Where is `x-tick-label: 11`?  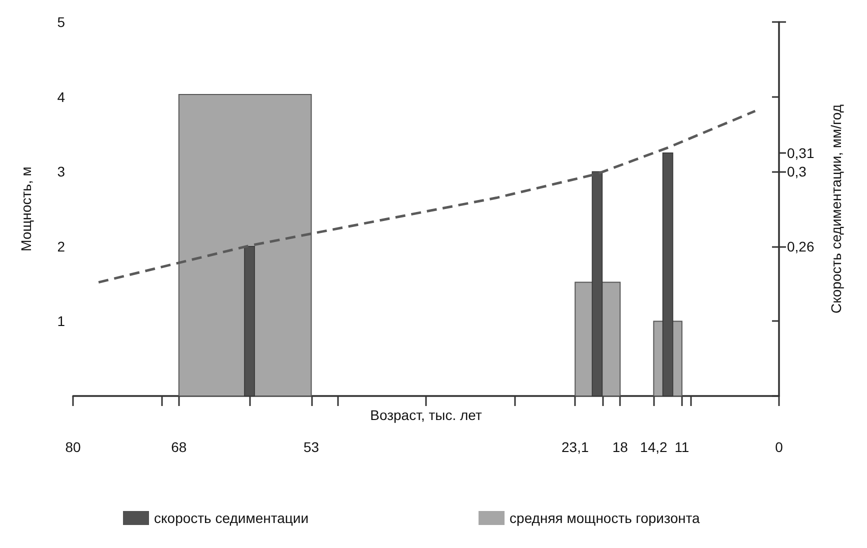
x-tick-label: 11 is located at coordinates (682, 447).